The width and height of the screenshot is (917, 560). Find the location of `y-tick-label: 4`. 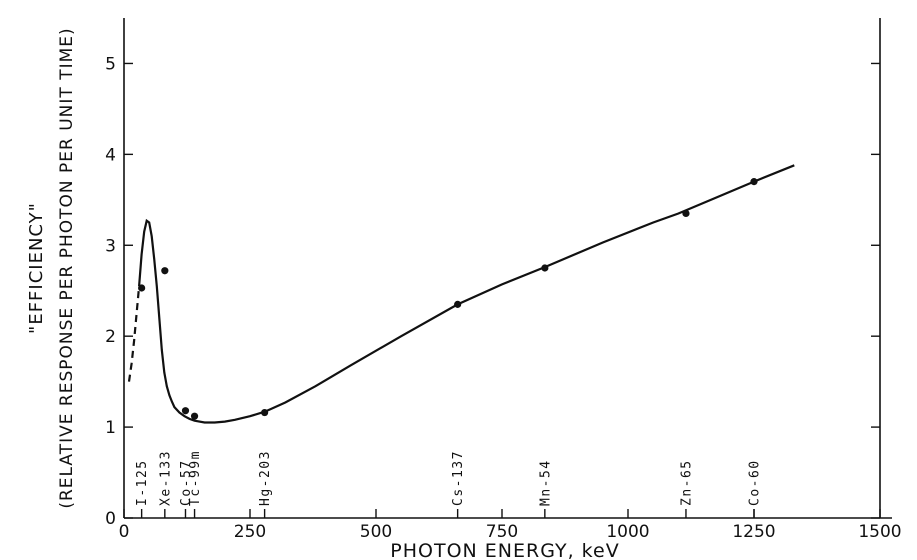

y-tick-label: 4 is located at coordinates (110, 155).